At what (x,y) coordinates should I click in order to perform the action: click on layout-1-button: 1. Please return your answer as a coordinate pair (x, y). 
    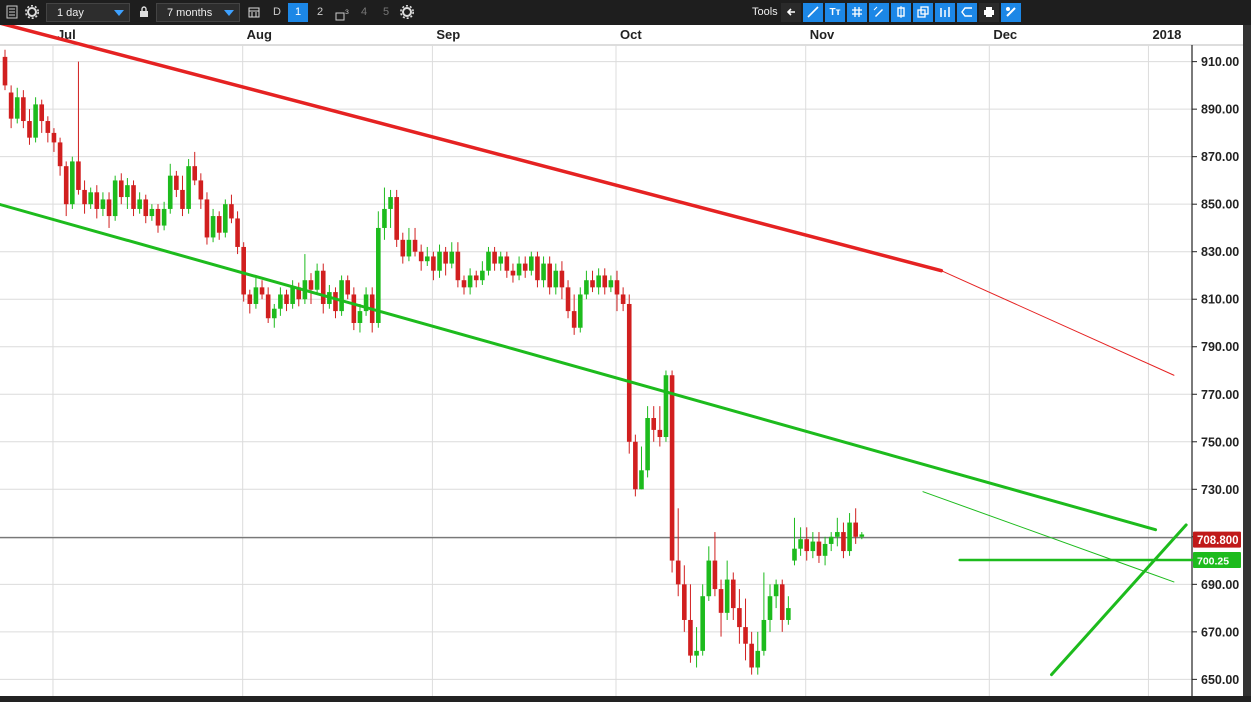
    Looking at the image, I should click on (298, 12).